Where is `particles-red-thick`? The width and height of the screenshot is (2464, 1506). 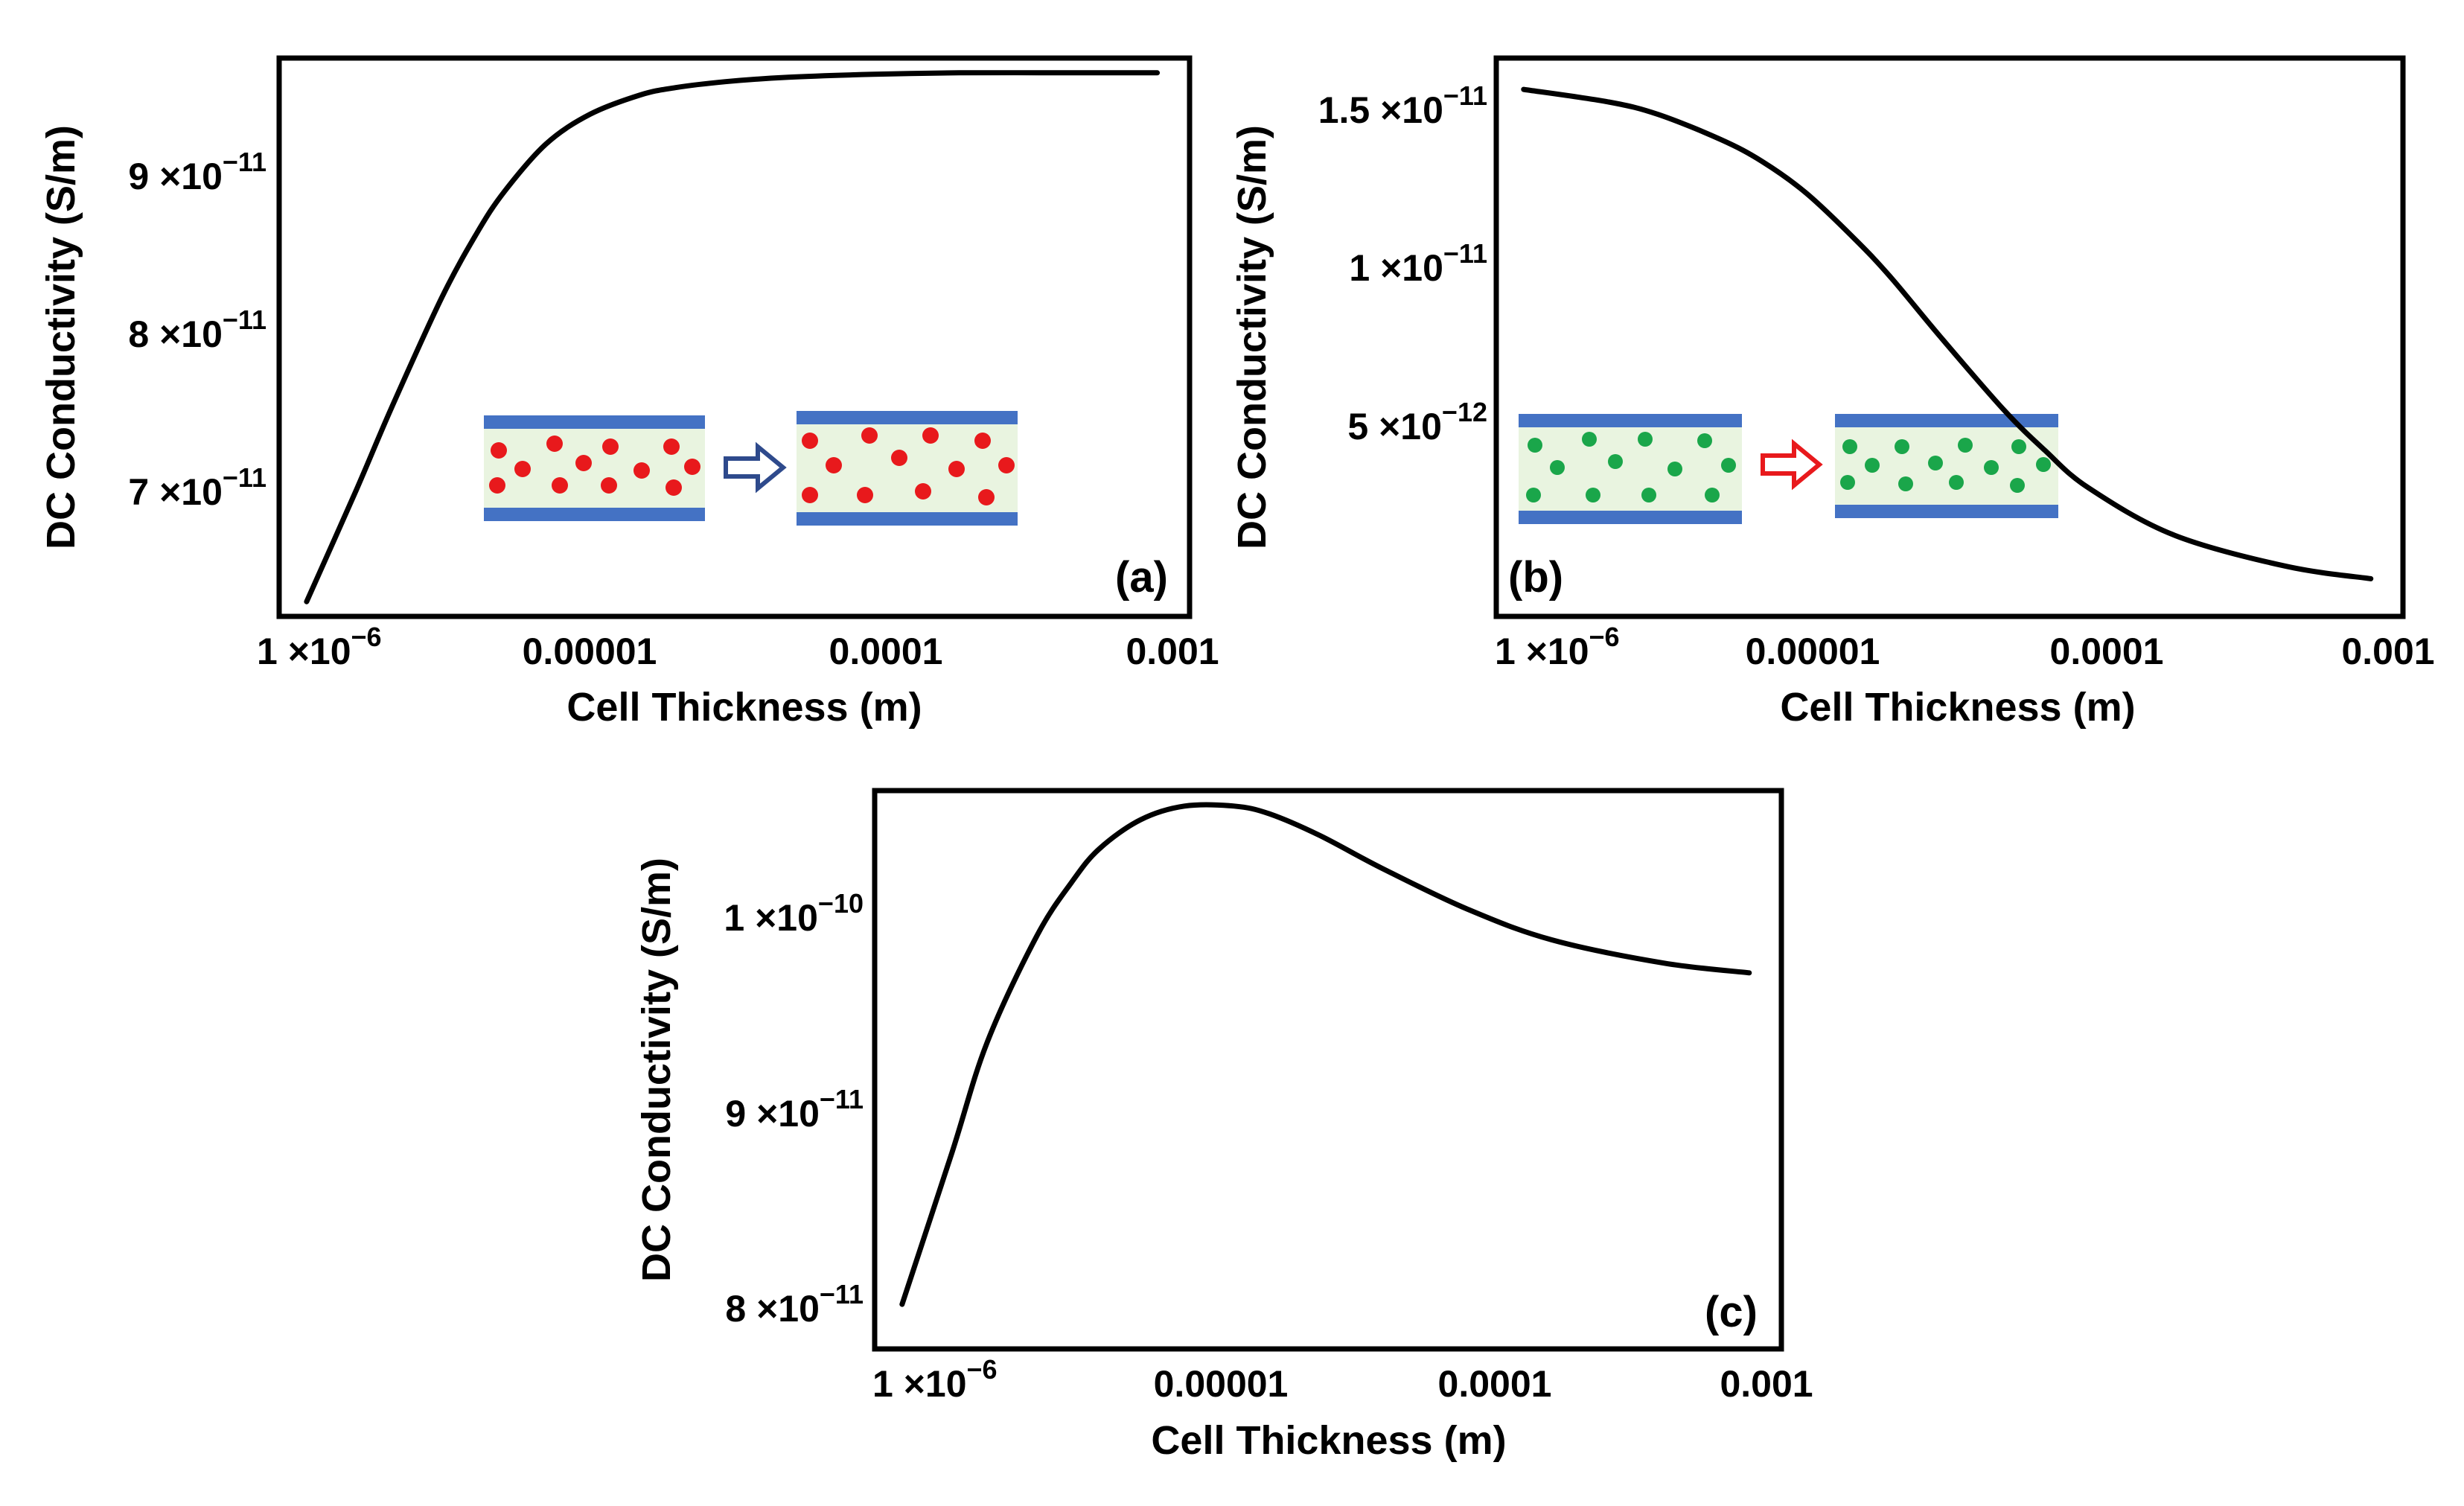 particles-red-thick is located at coordinates (909, 466).